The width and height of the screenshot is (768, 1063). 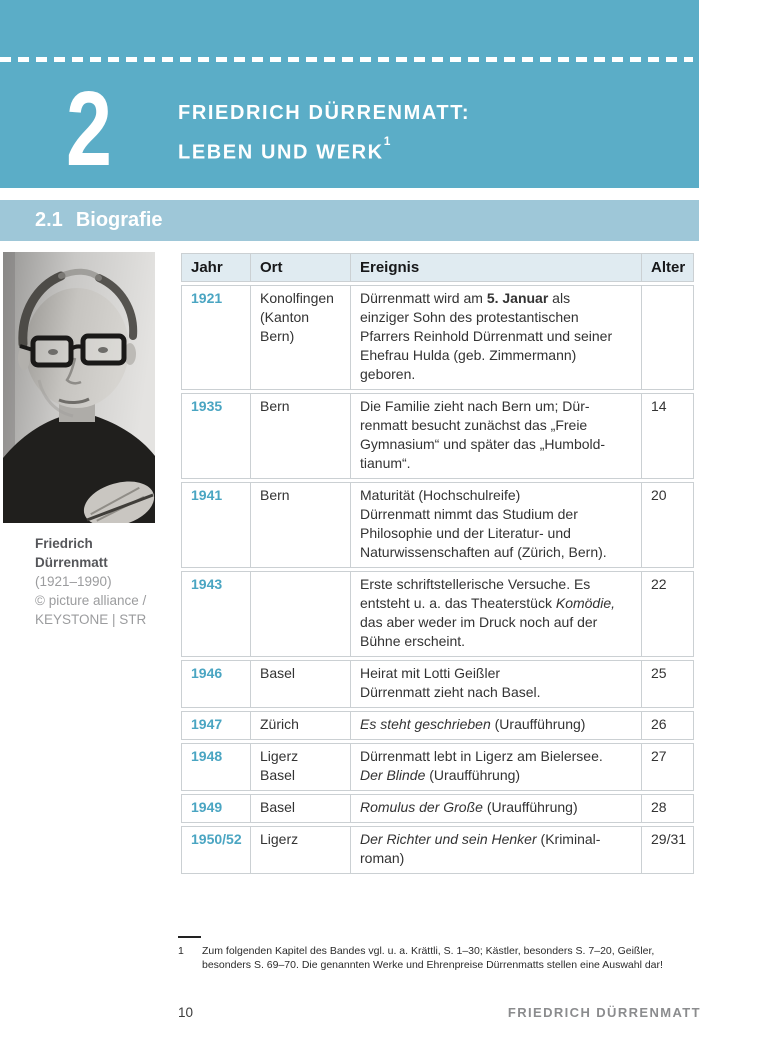 What do you see at coordinates (216, 767) in the screenshot?
I see `jahr-cell: 1948` at bounding box center [216, 767].